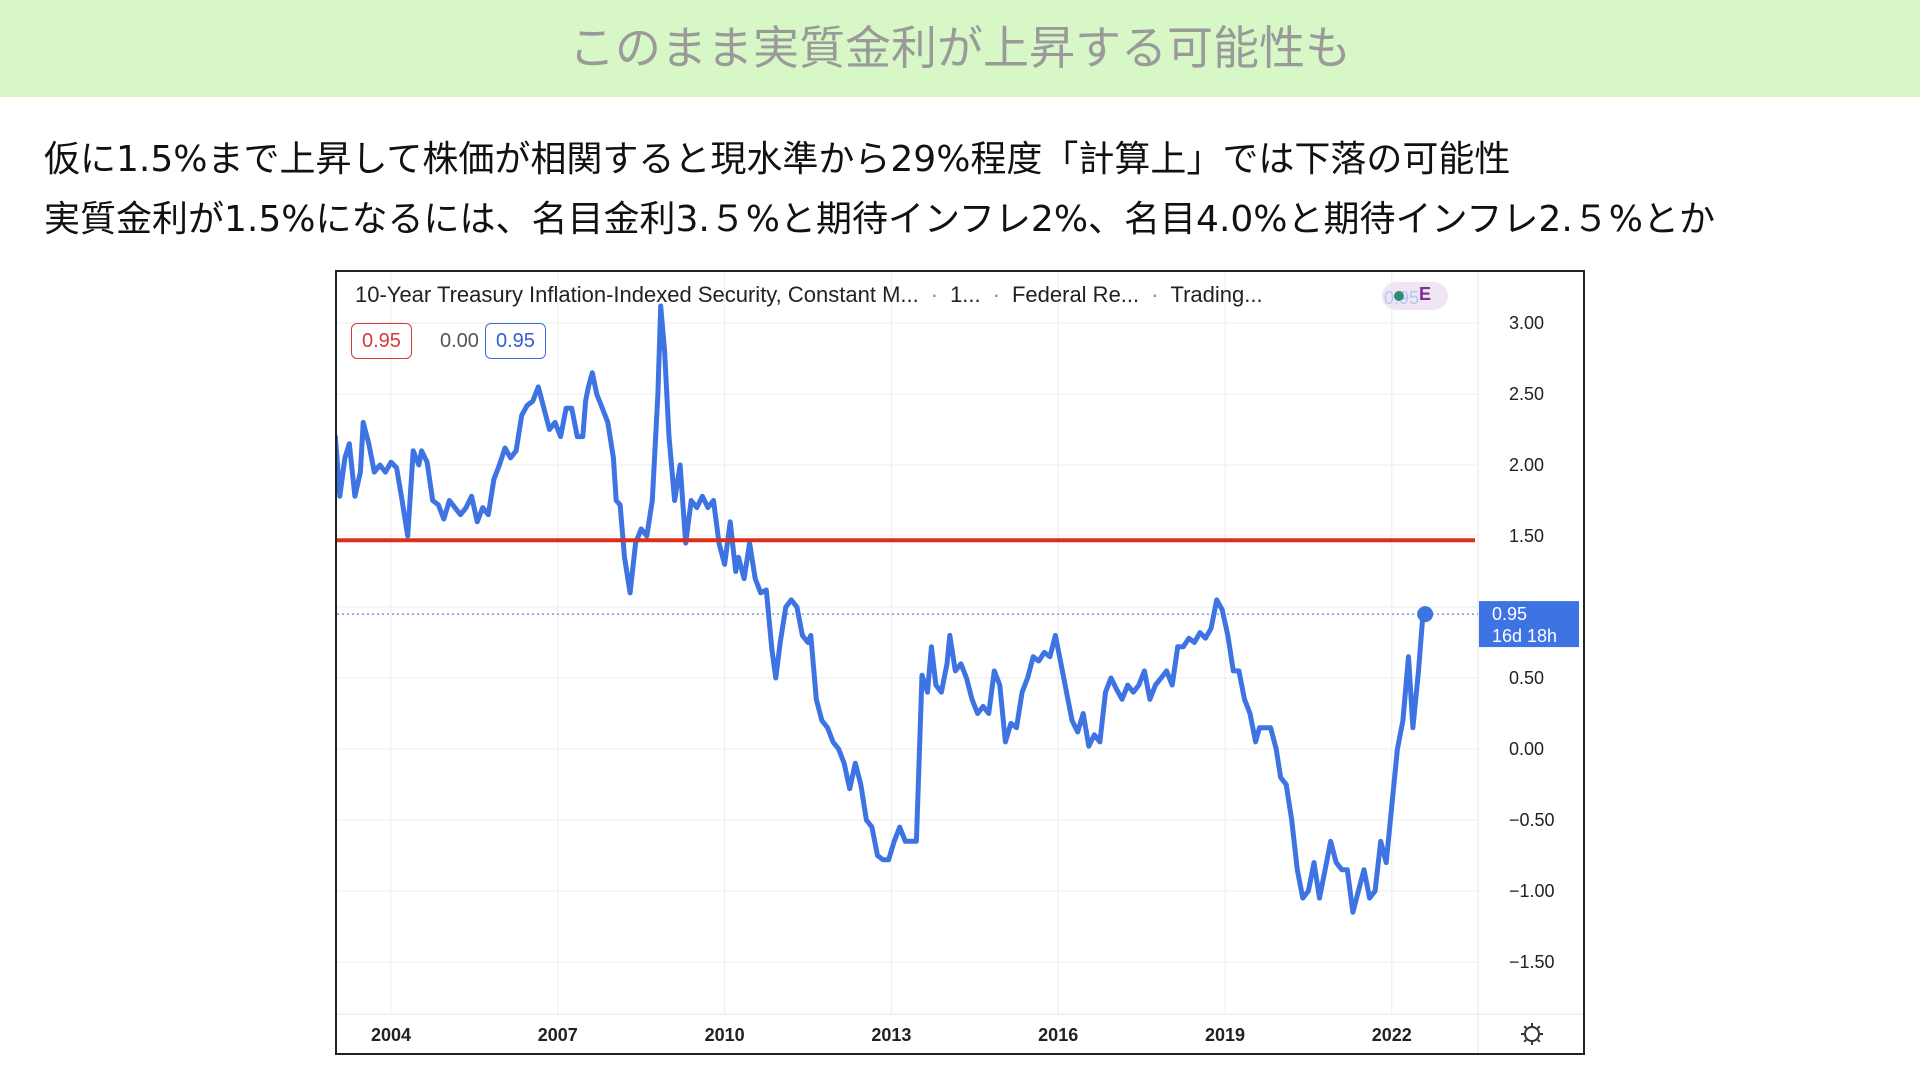 Image resolution: width=1920 pixels, height=1080 pixels. I want to click on x-tick-label: 2010, so click(725, 1035).